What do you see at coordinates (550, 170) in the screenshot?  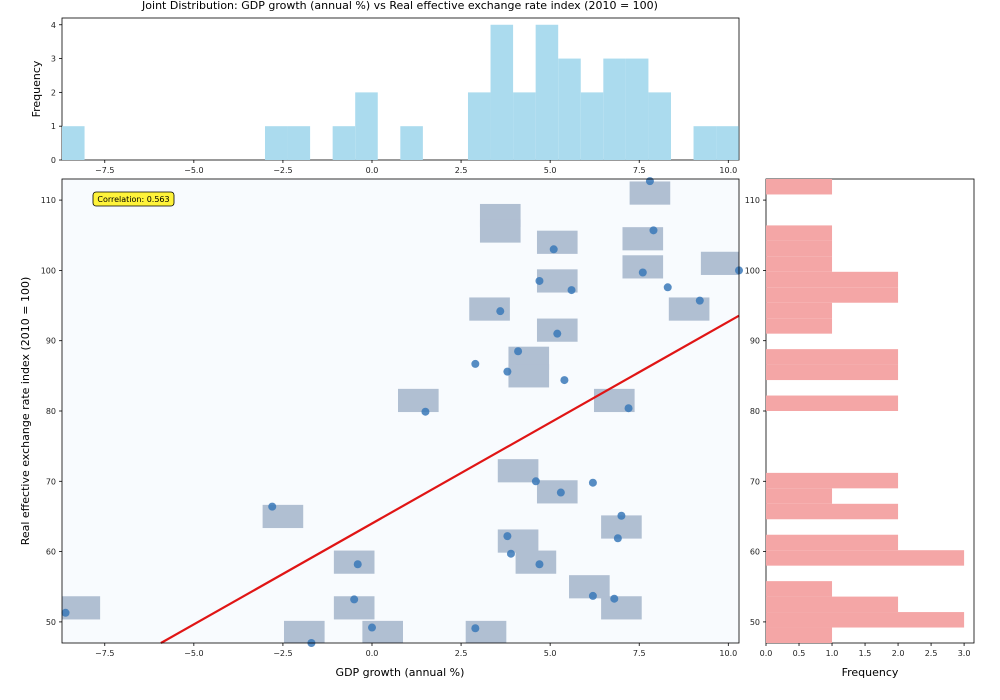 I see `top-x-tick-label: 5.0` at bounding box center [550, 170].